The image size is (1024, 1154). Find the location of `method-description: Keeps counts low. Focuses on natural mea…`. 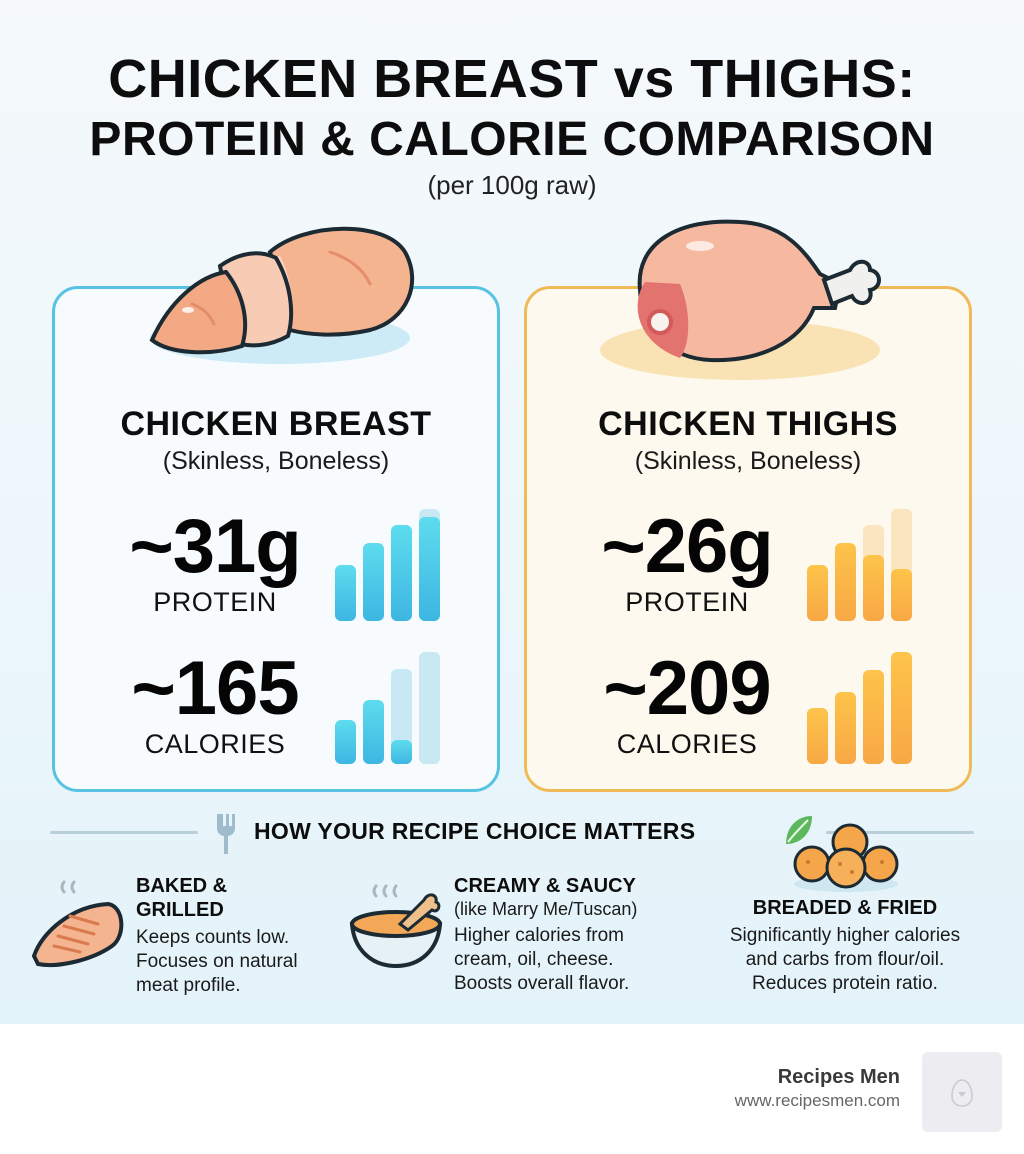

method-description: Keeps counts low. Focuses on natural mea… is located at coordinates (236, 962).